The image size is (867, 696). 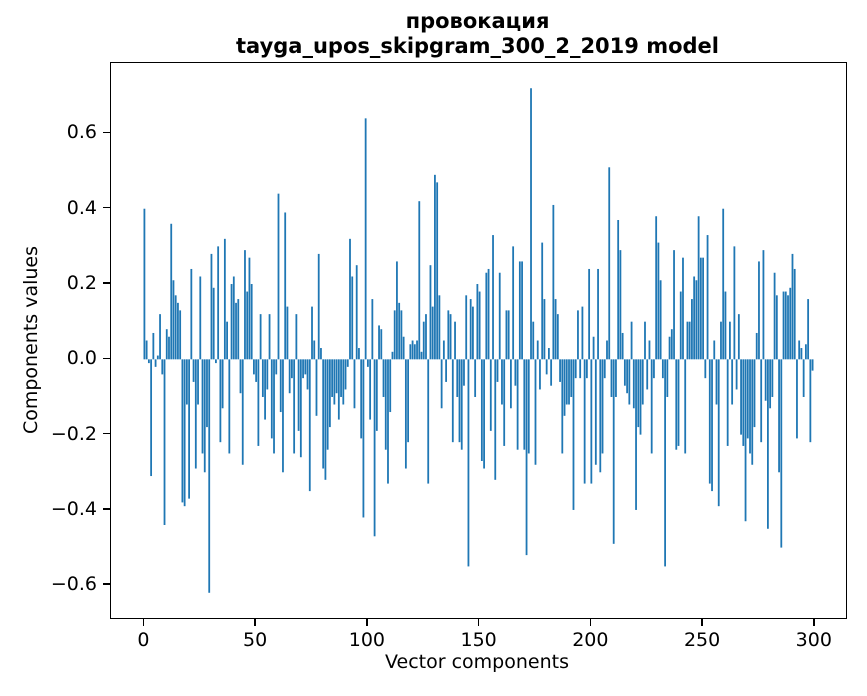 What do you see at coordinates (477, 662) in the screenshot?
I see `x-axis-label: Vector components` at bounding box center [477, 662].